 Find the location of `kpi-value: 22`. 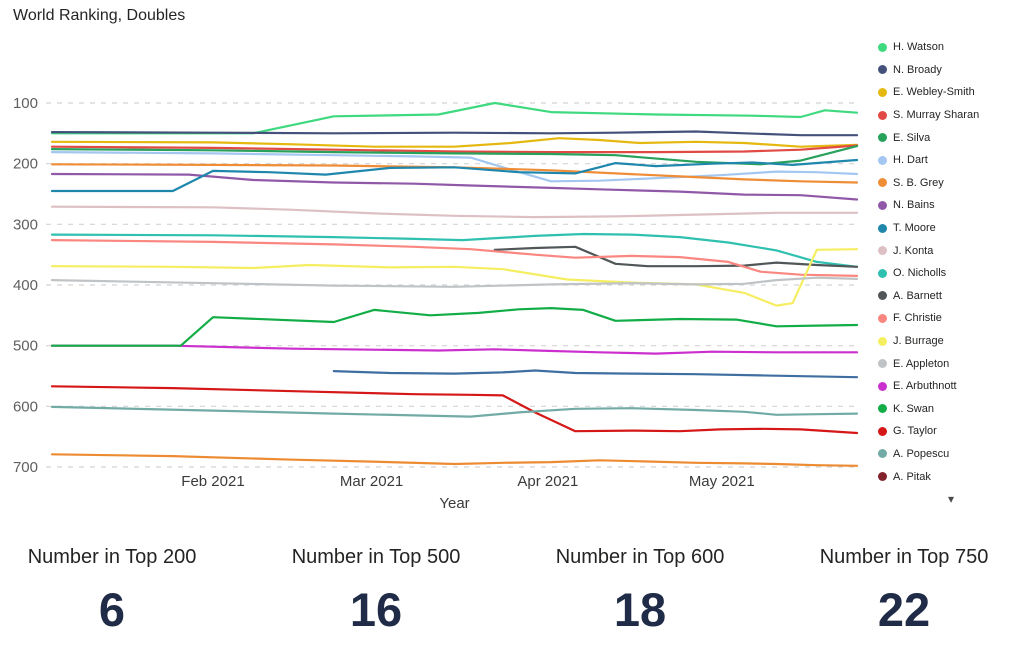

kpi-value: 22 is located at coordinates (904, 609).